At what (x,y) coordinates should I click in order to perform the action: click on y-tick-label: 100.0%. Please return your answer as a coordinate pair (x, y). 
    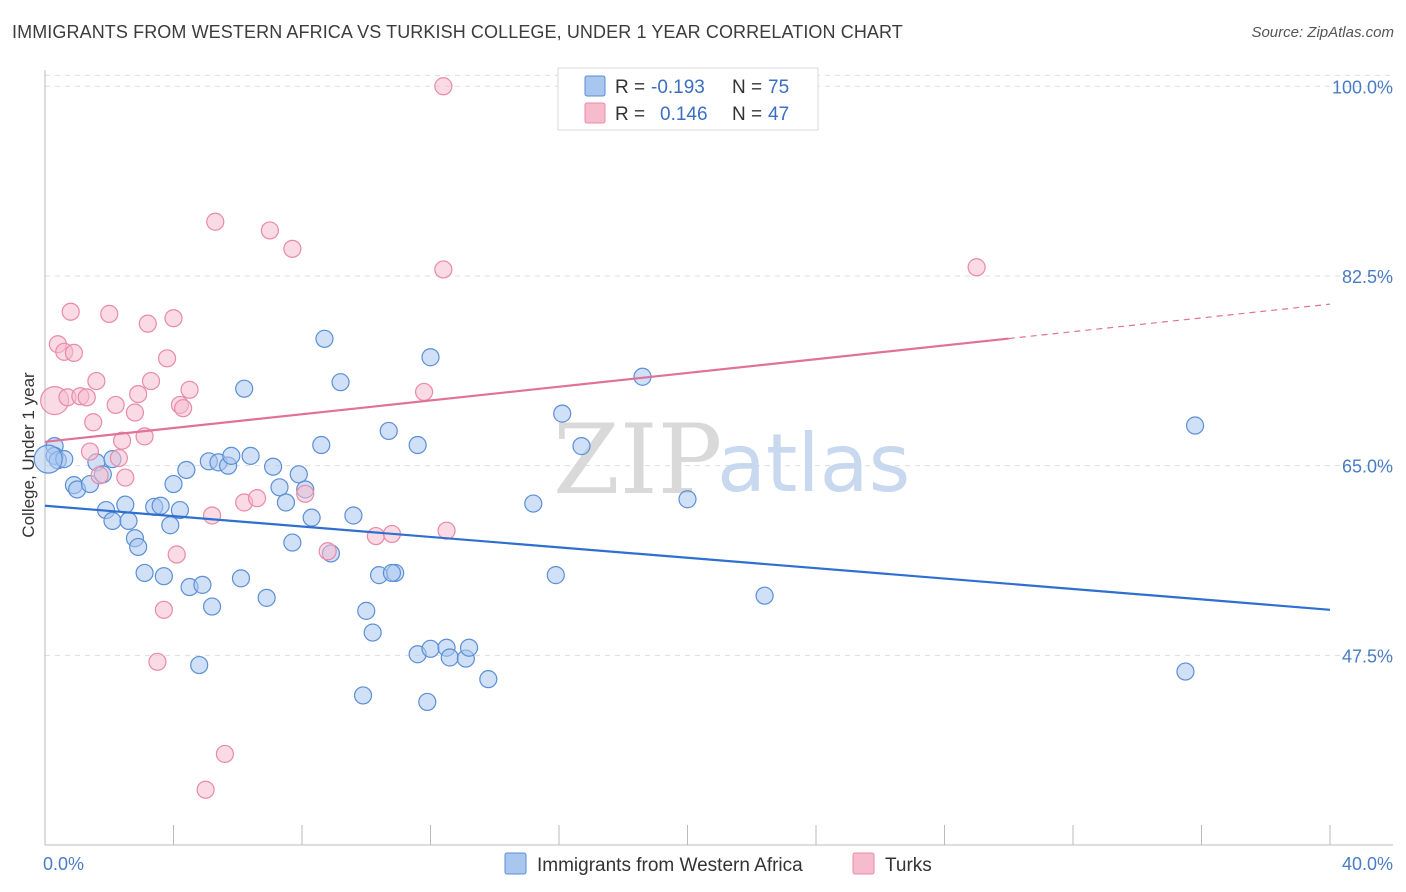
    Looking at the image, I should click on (1362, 87).